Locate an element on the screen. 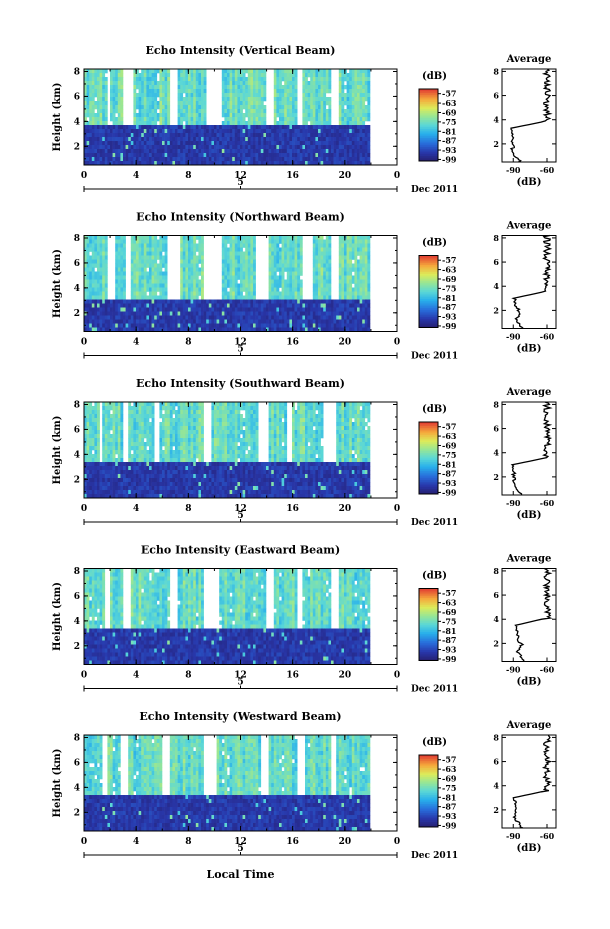 The height and width of the screenshot is (929, 610). colorbar-swatch is located at coordinates (428, 120).